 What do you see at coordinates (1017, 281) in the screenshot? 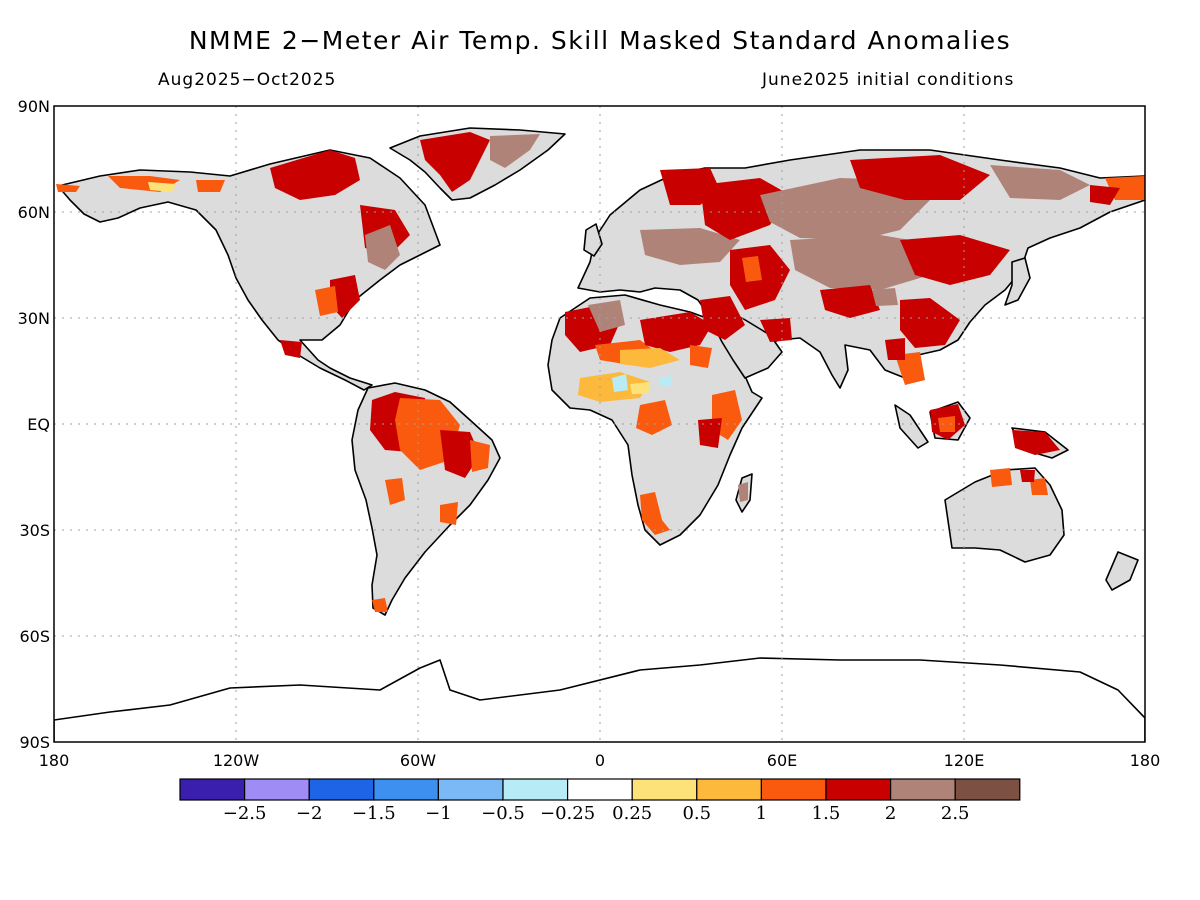
I see `japan-landmass` at bounding box center [1017, 281].